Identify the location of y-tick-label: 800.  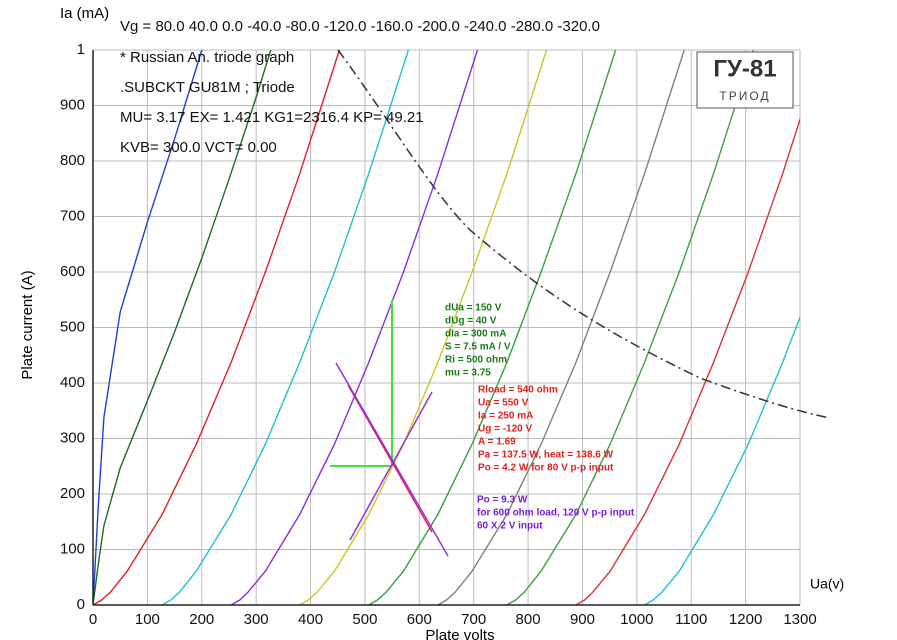
(72, 160).